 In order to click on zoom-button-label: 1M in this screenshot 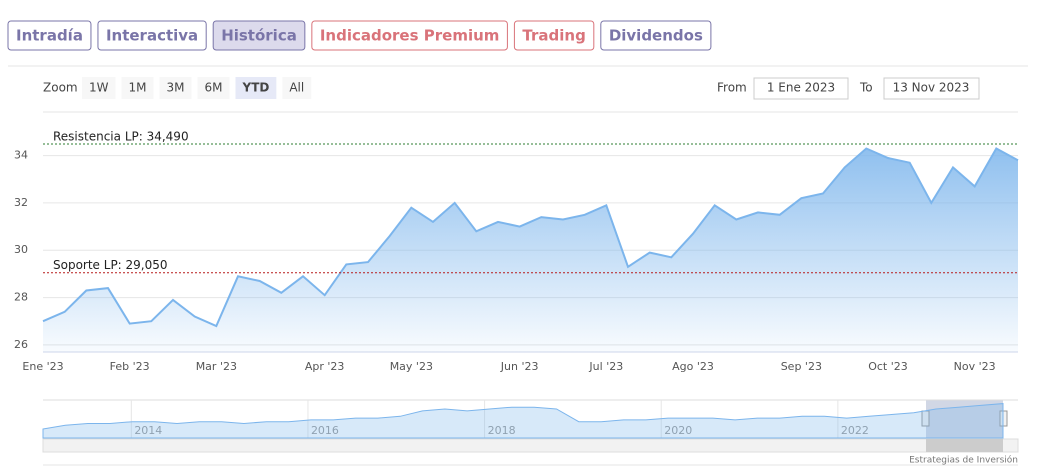, I will do `click(138, 88)`.